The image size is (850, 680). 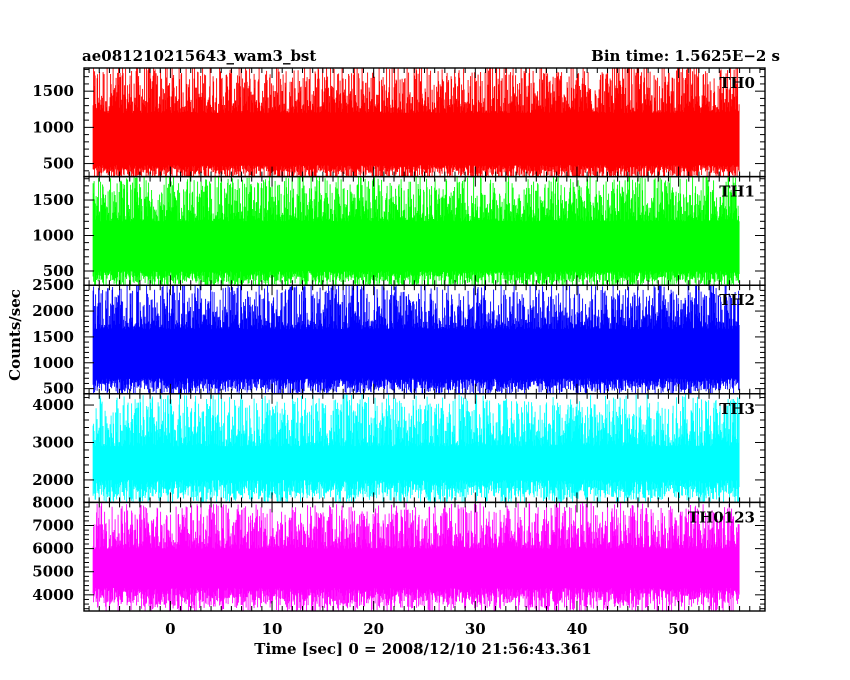 I want to click on y-tick-label: 6000, so click(x=53, y=549).